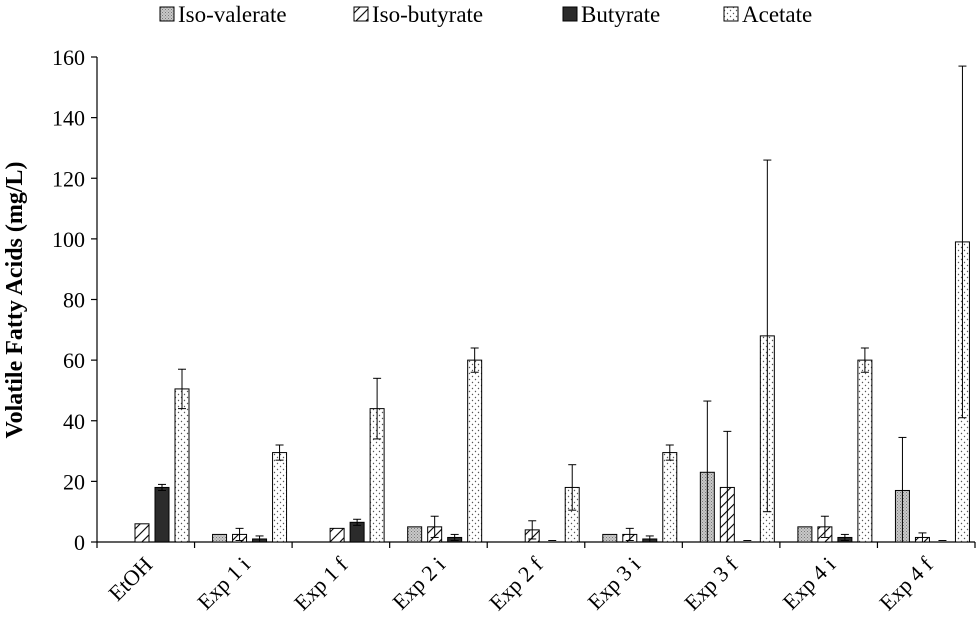 This screenshot has height=643, width=980. I want to click on legend-swatch-iso-butyrate, so click(361, 14).